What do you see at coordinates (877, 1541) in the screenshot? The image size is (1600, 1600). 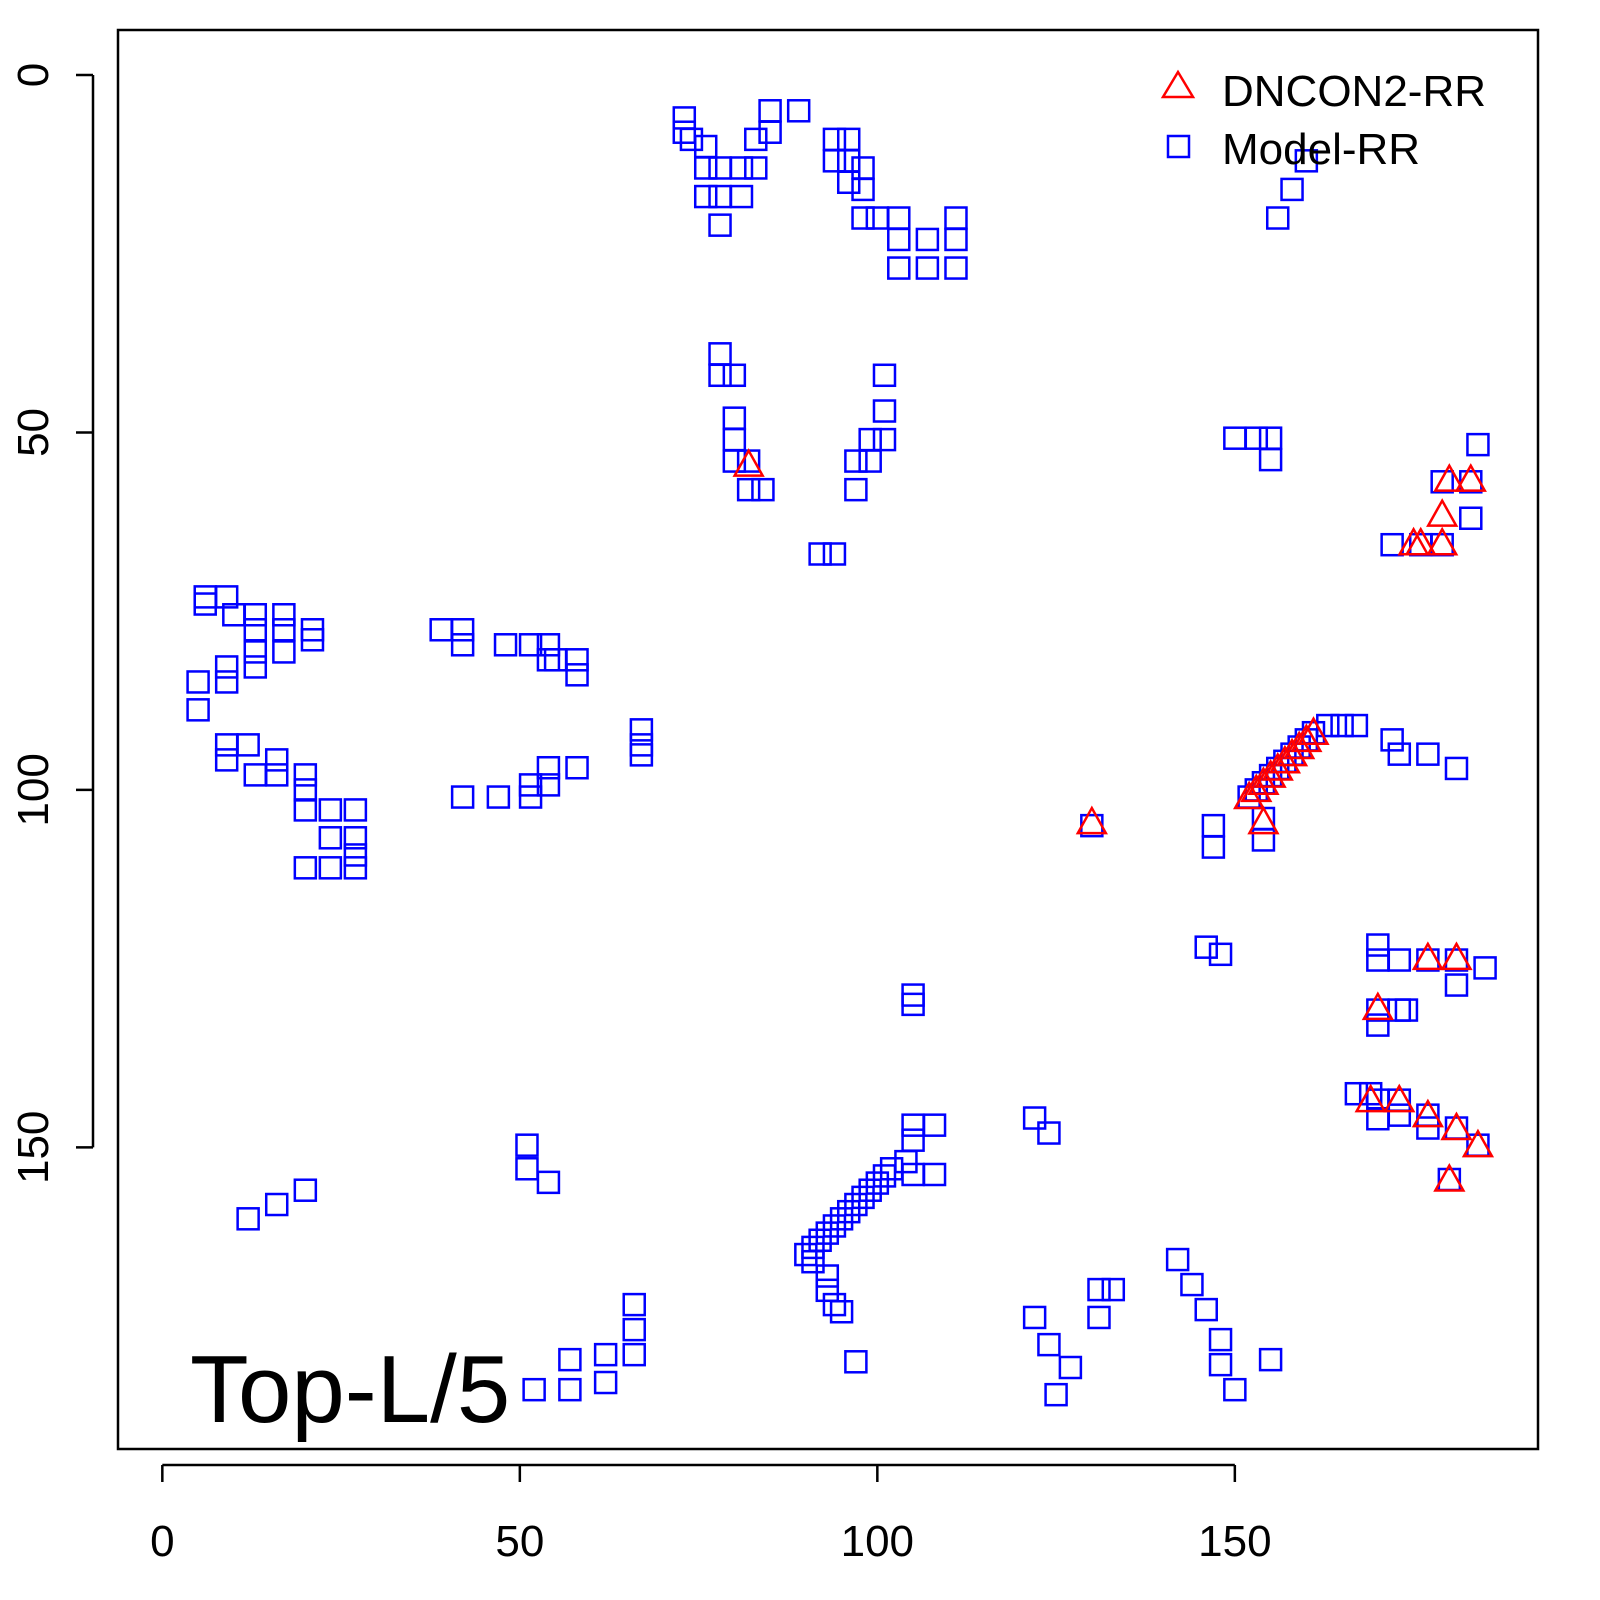 I see `x-tick-label: 100` at bounding box center [877, 1541].